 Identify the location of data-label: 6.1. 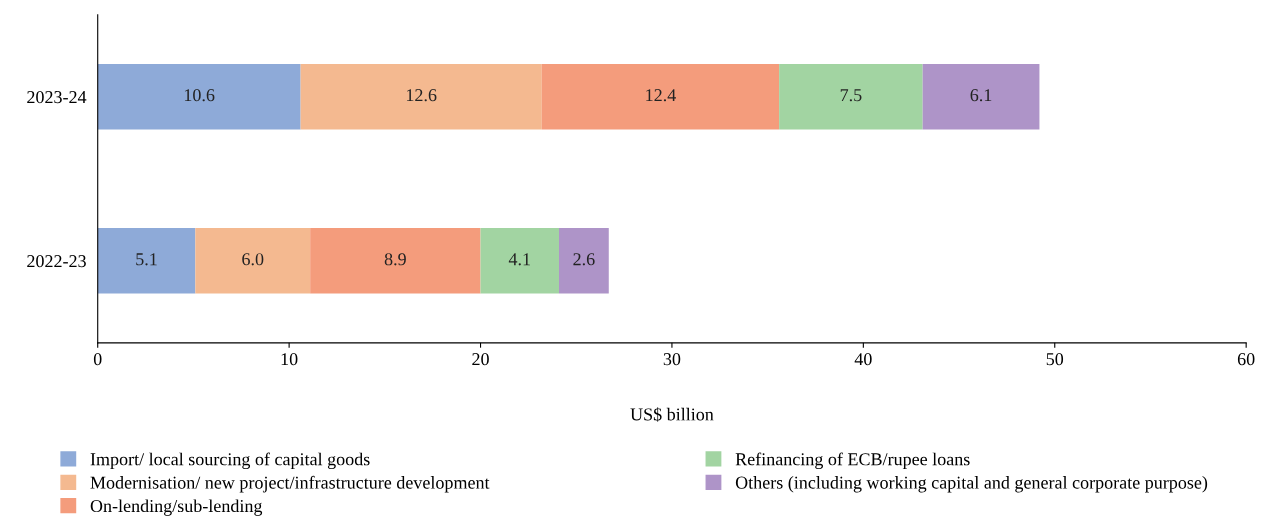
(981, 95).